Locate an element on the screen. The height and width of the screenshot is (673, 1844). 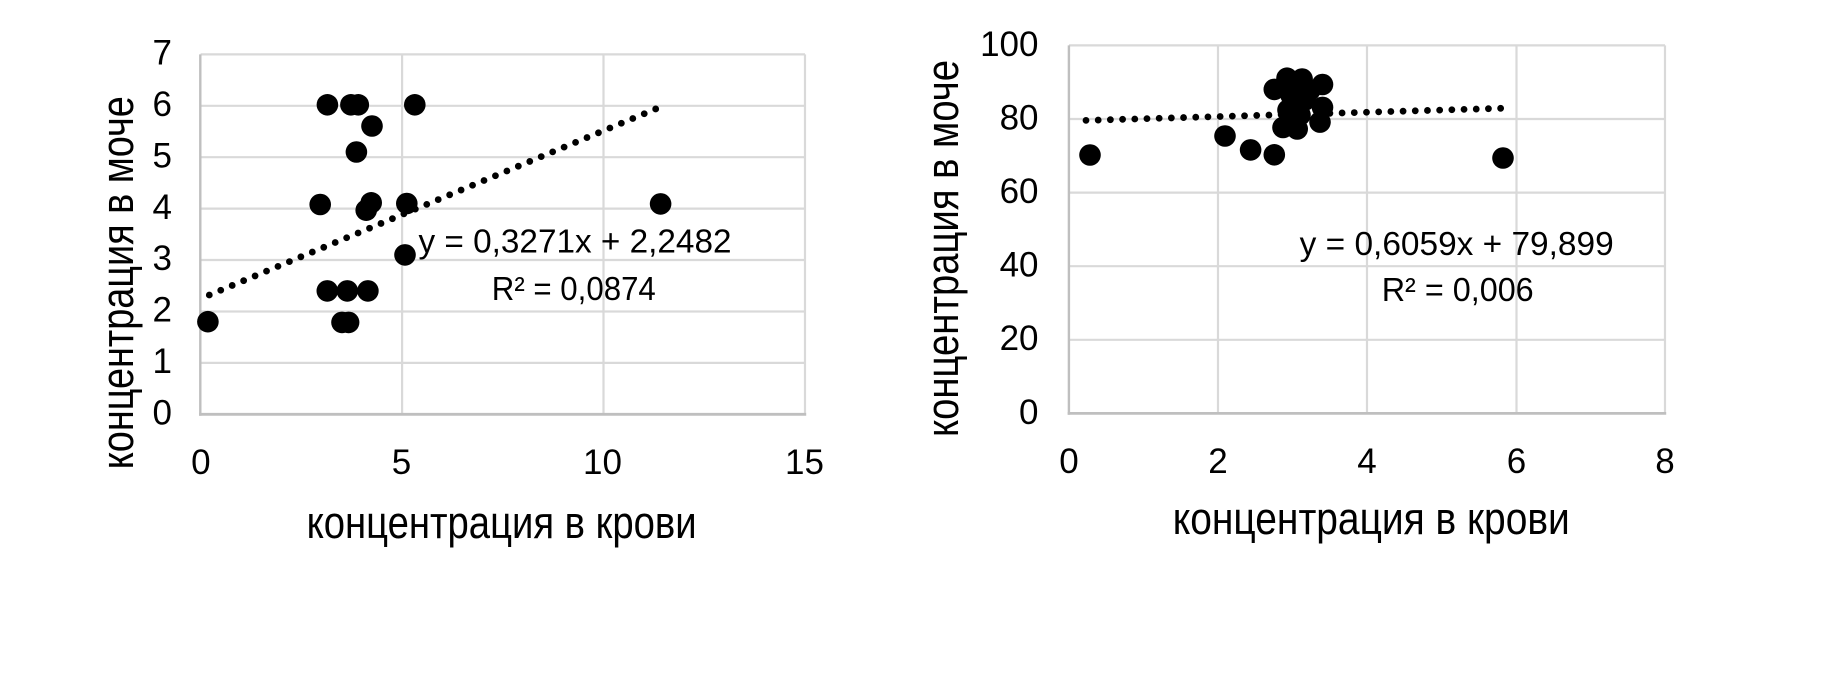
svg-text: 40 is located at coordinates (1019, 265).